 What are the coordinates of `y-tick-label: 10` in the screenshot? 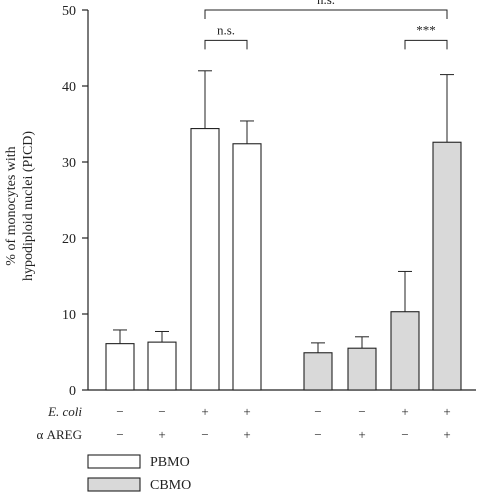 It's located at (69, 315).